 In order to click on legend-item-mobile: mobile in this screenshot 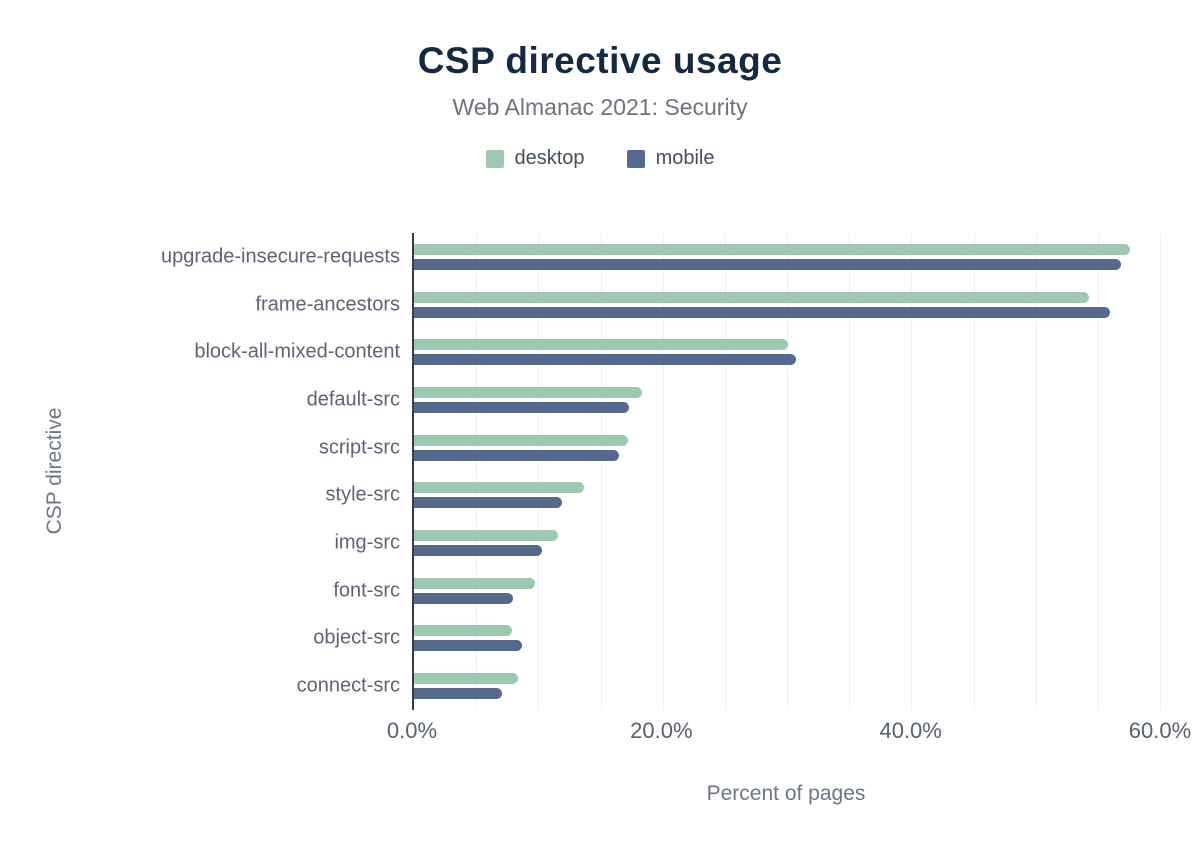, I will do `click(670, 158)`.